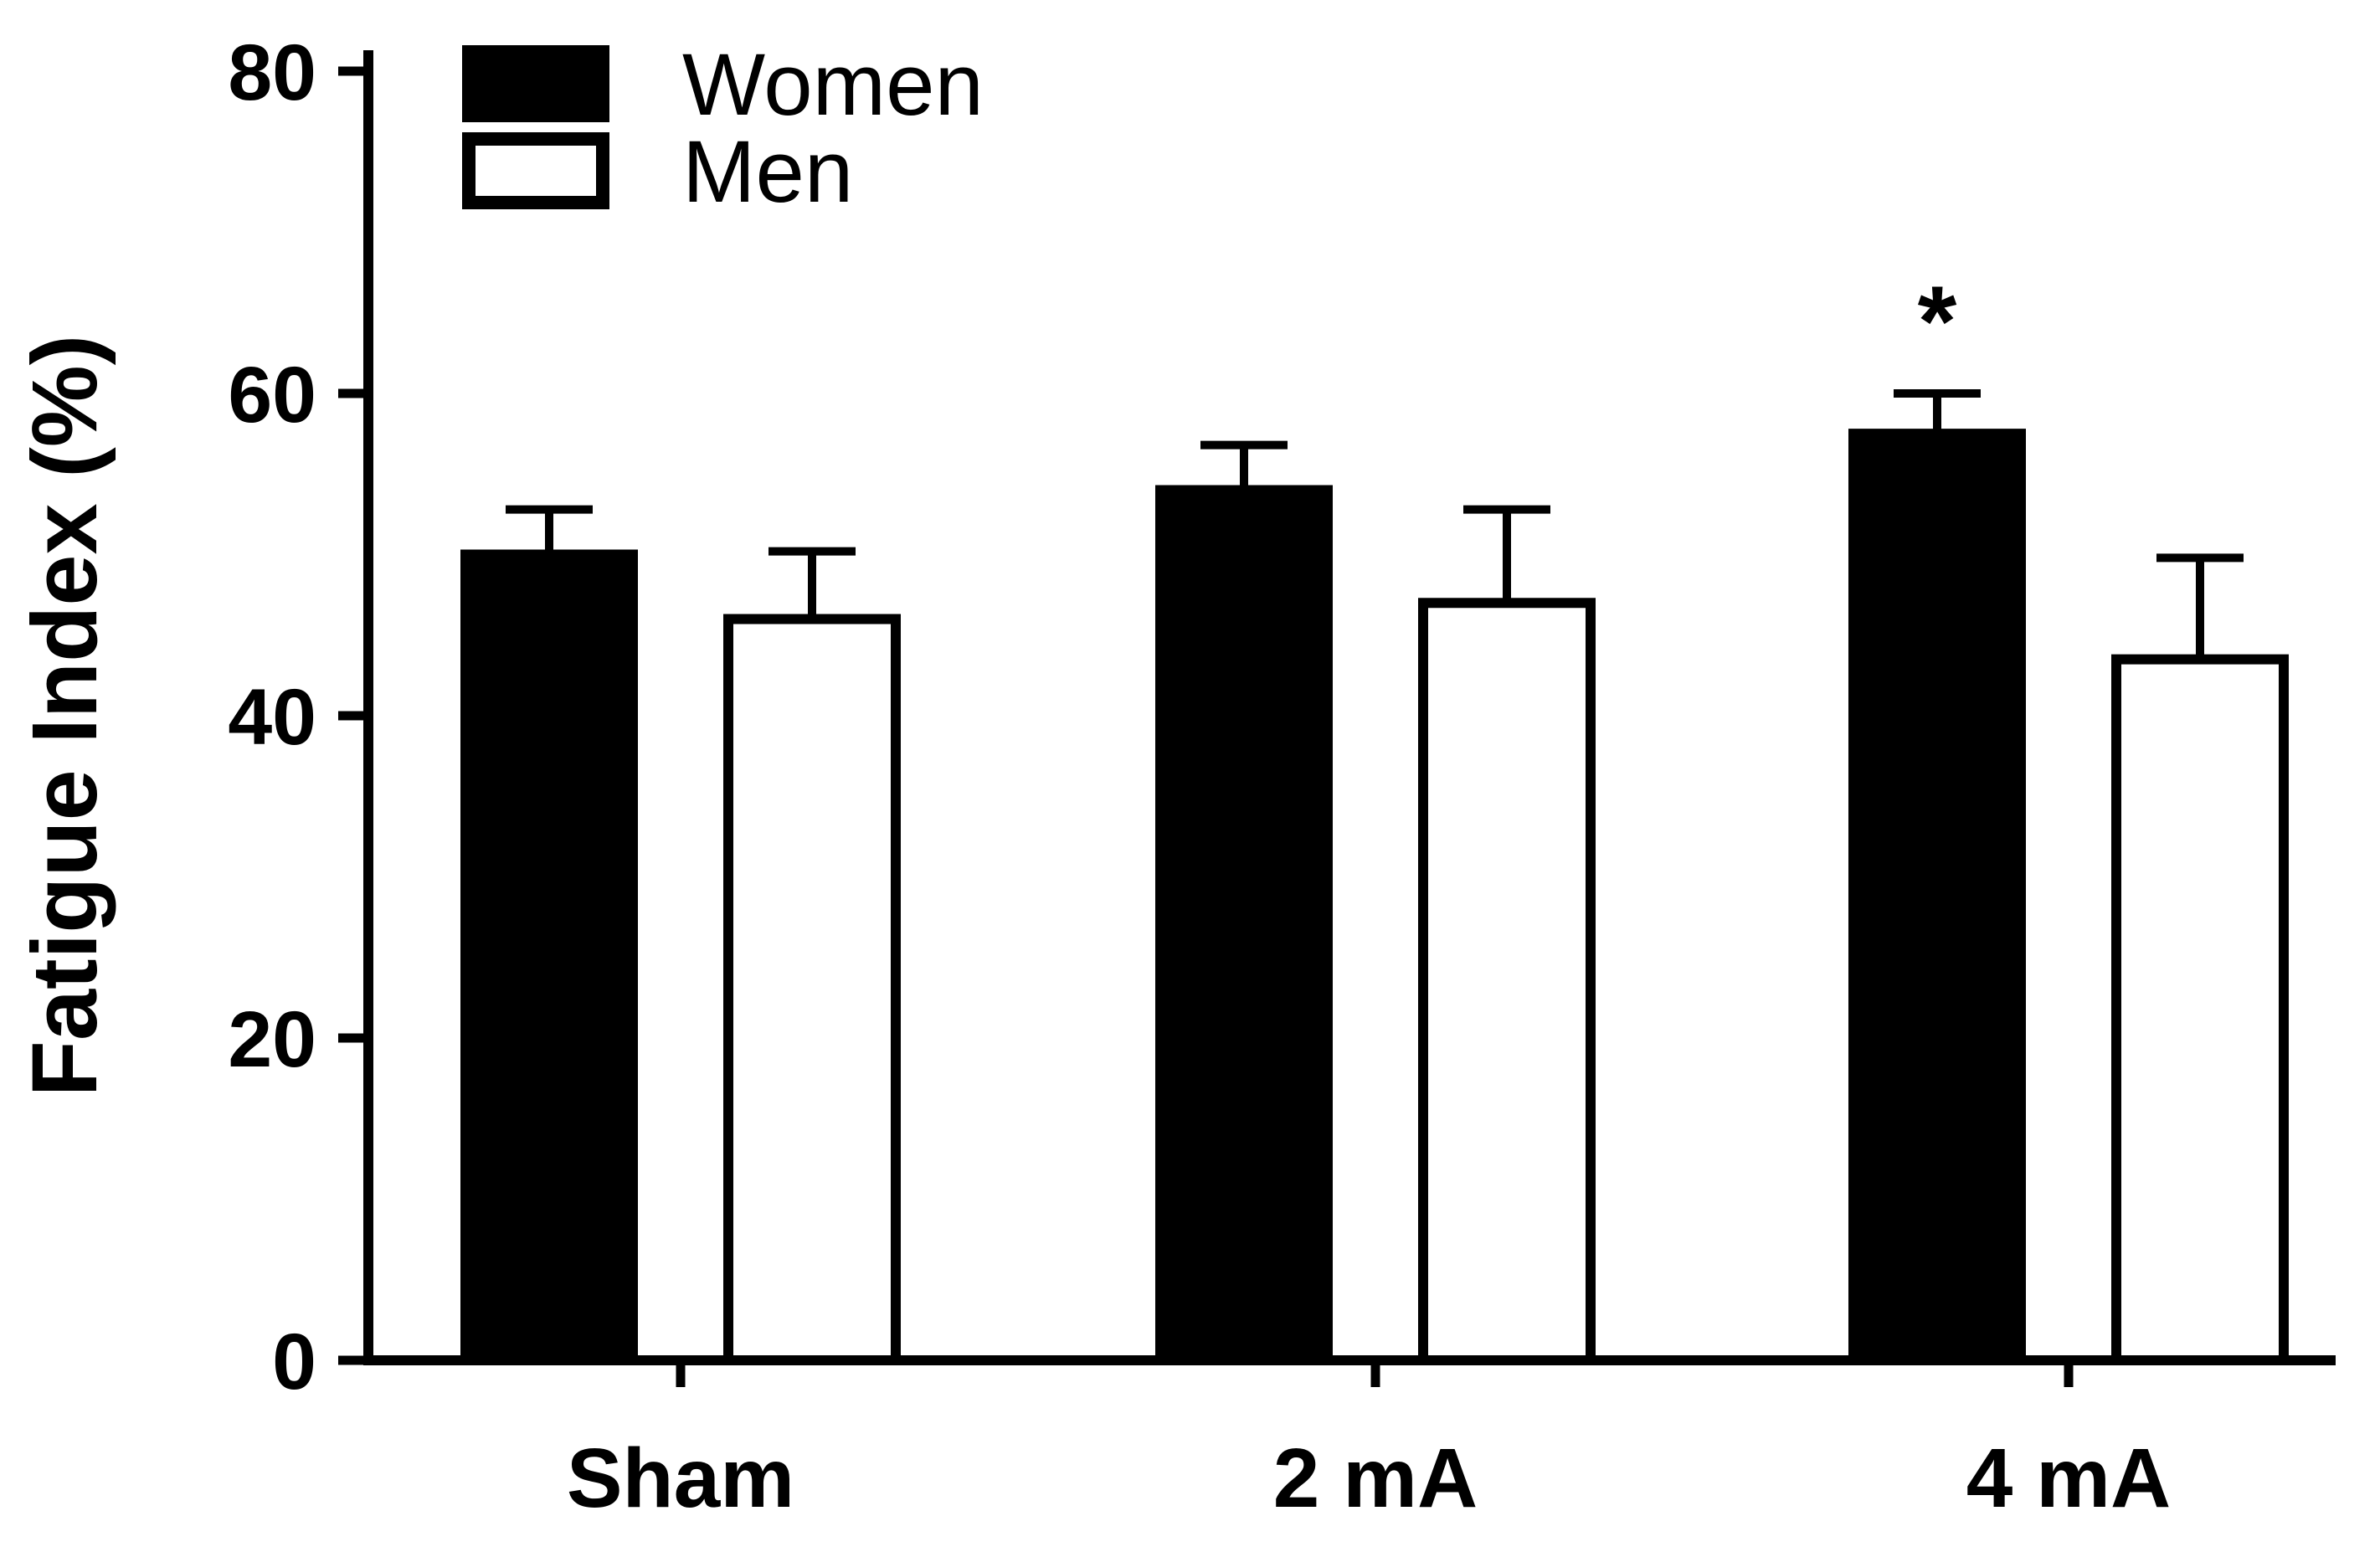 The image size is (2380, 1552). Describe the element at coordinates (272, 395) in the screenshot. I see `y-tick-label-60: 60` at that location.